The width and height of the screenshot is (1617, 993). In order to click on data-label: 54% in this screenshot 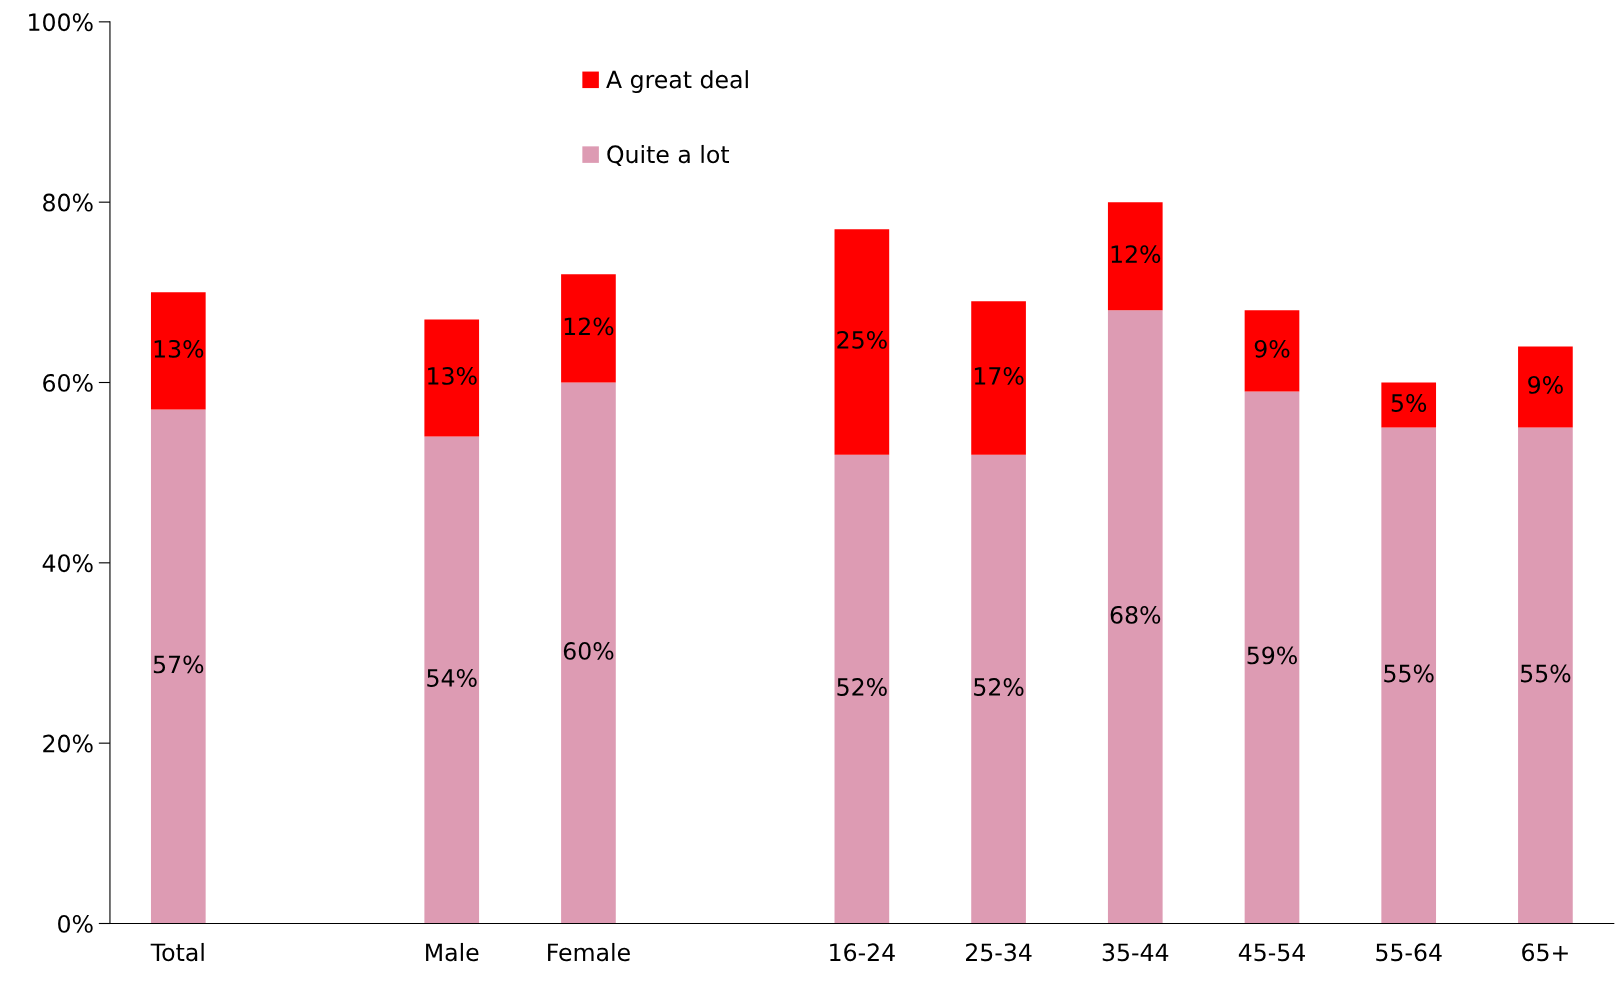, I will do `click(452, 678)`.